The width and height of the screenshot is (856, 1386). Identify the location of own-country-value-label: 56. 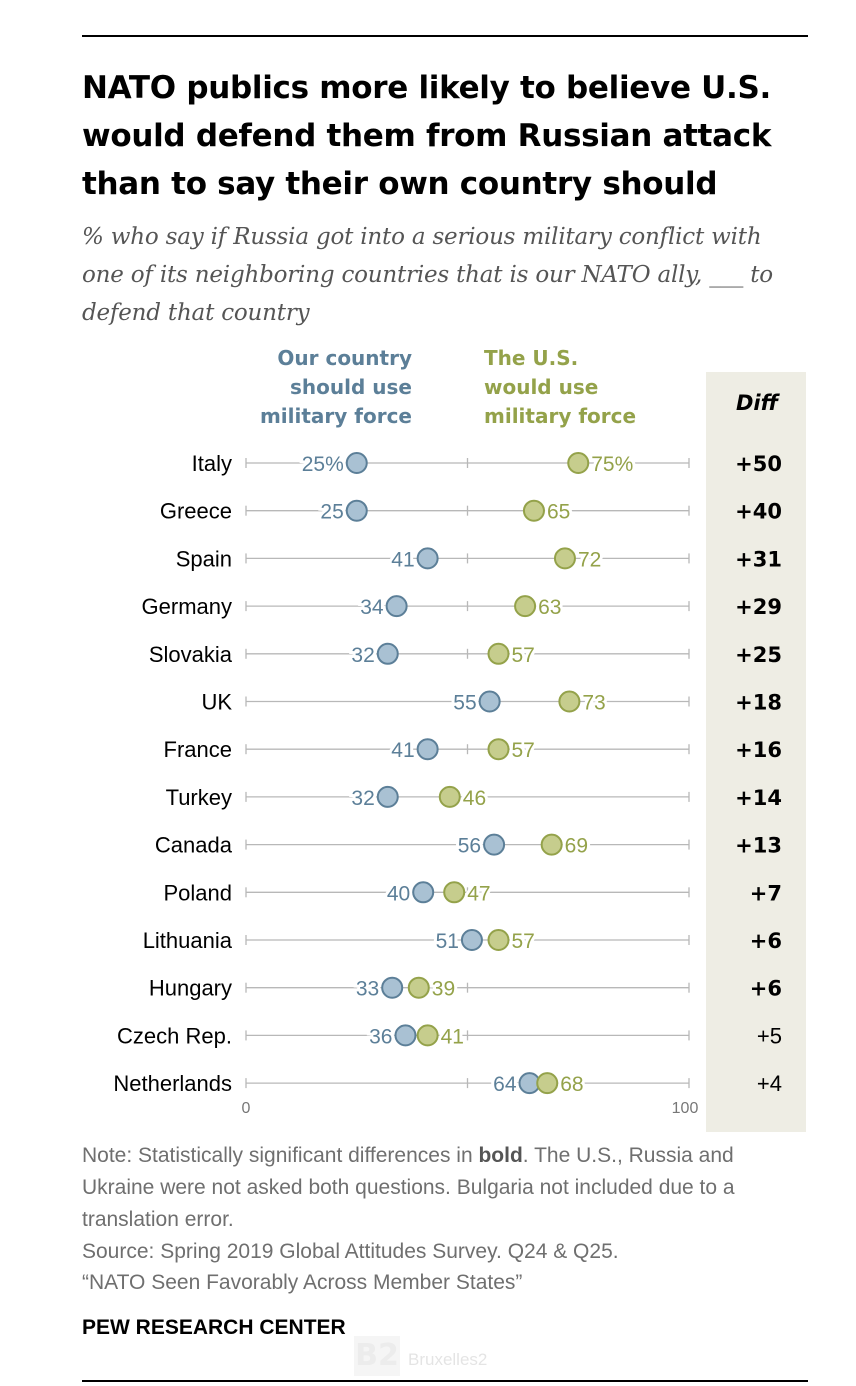
(469, 846).